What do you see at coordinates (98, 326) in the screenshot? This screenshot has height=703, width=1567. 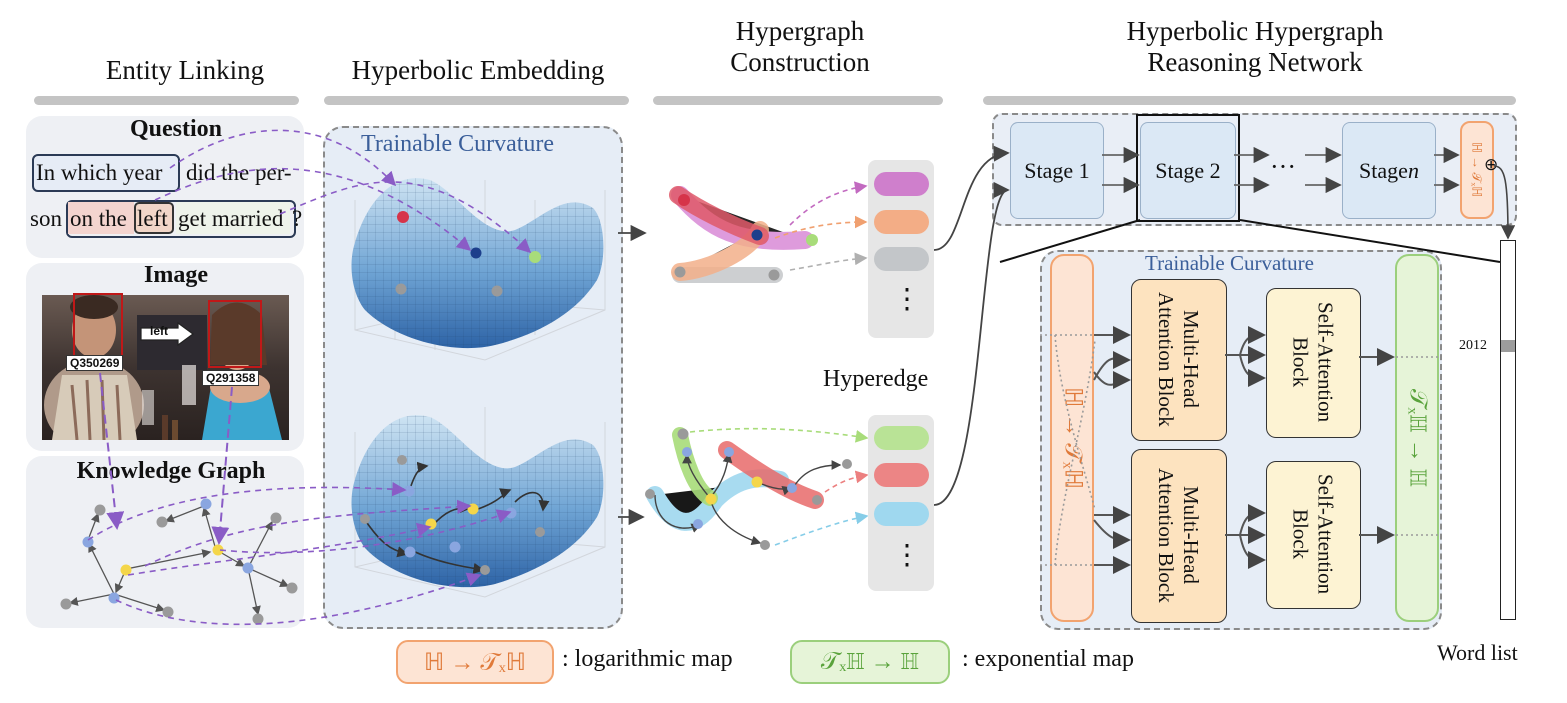 I see `face-box-q350269` at bounding box center [98, 326].